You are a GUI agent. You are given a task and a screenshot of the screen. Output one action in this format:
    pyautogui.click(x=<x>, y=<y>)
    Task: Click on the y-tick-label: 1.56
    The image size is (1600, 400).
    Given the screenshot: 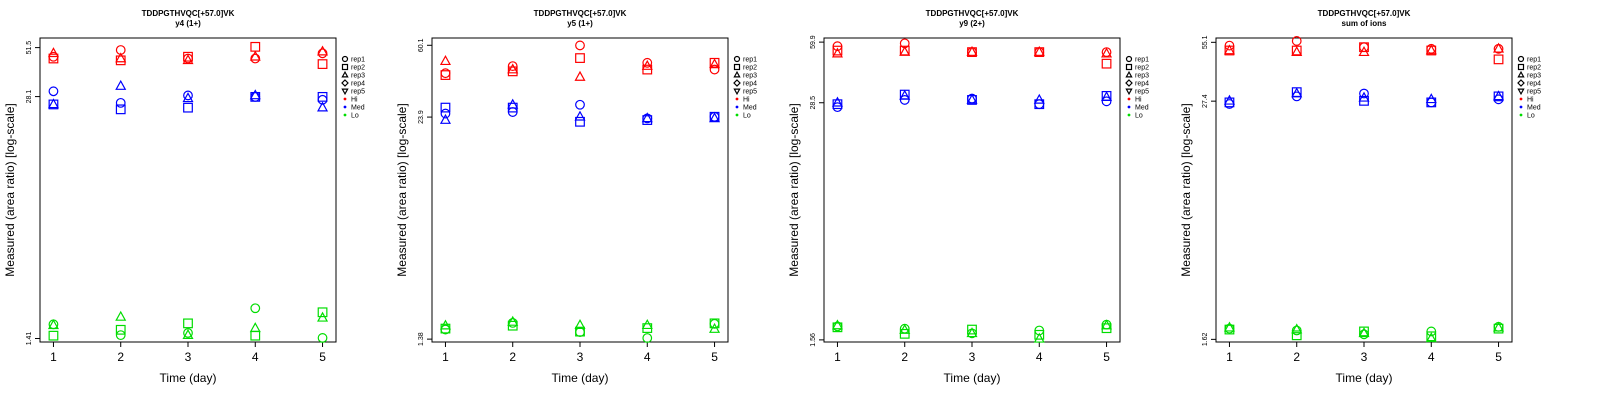 What is the action you would take?
    pyautogui.click(x=813, y=340)
    